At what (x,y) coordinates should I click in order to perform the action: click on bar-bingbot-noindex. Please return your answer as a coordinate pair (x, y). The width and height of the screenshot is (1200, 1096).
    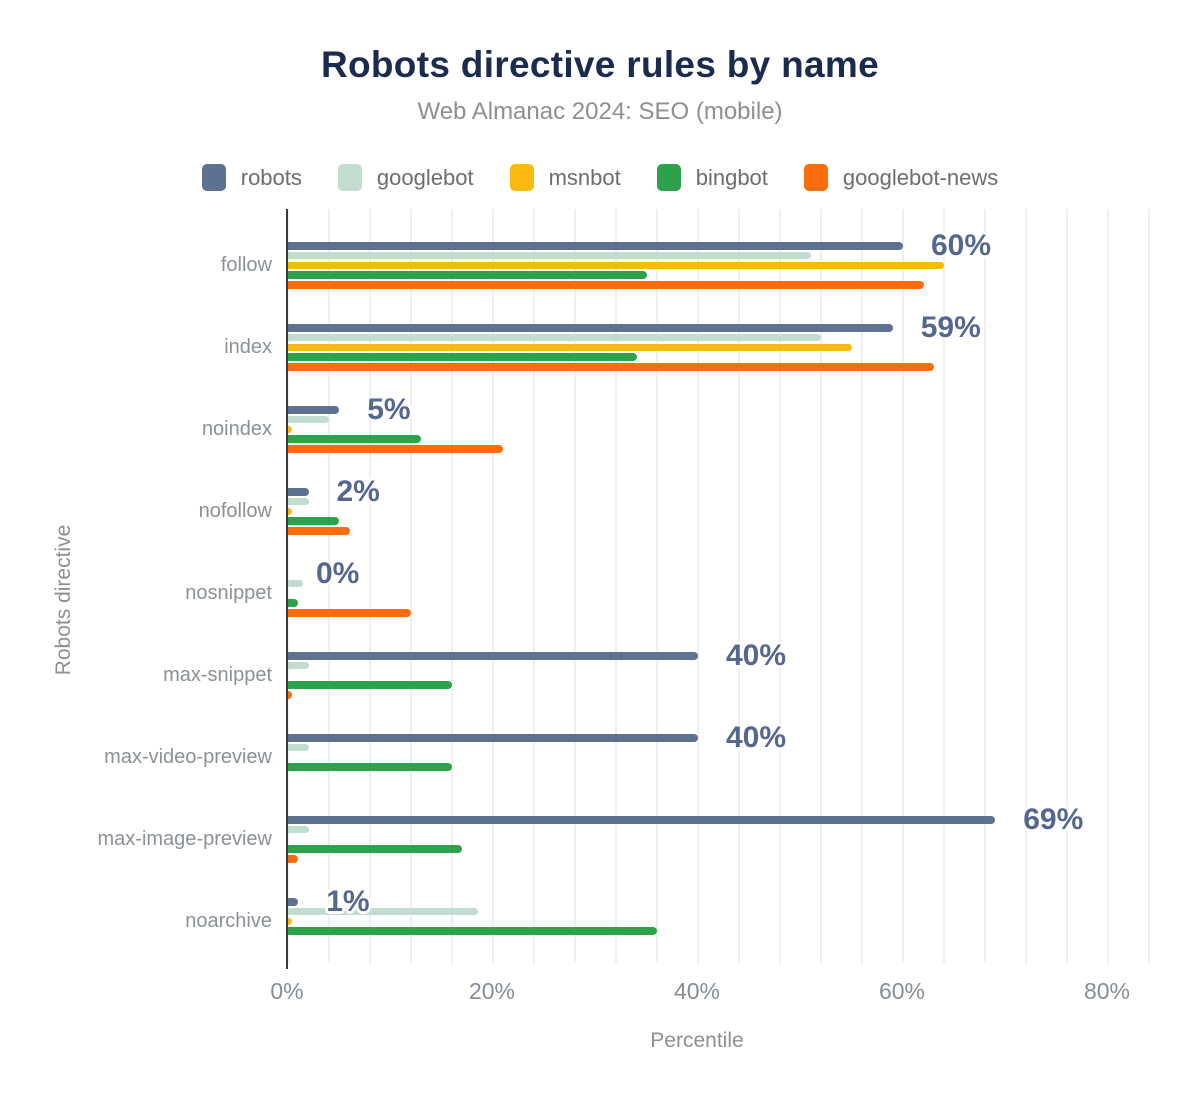
    Looking at the image, I should click on (355, 439).